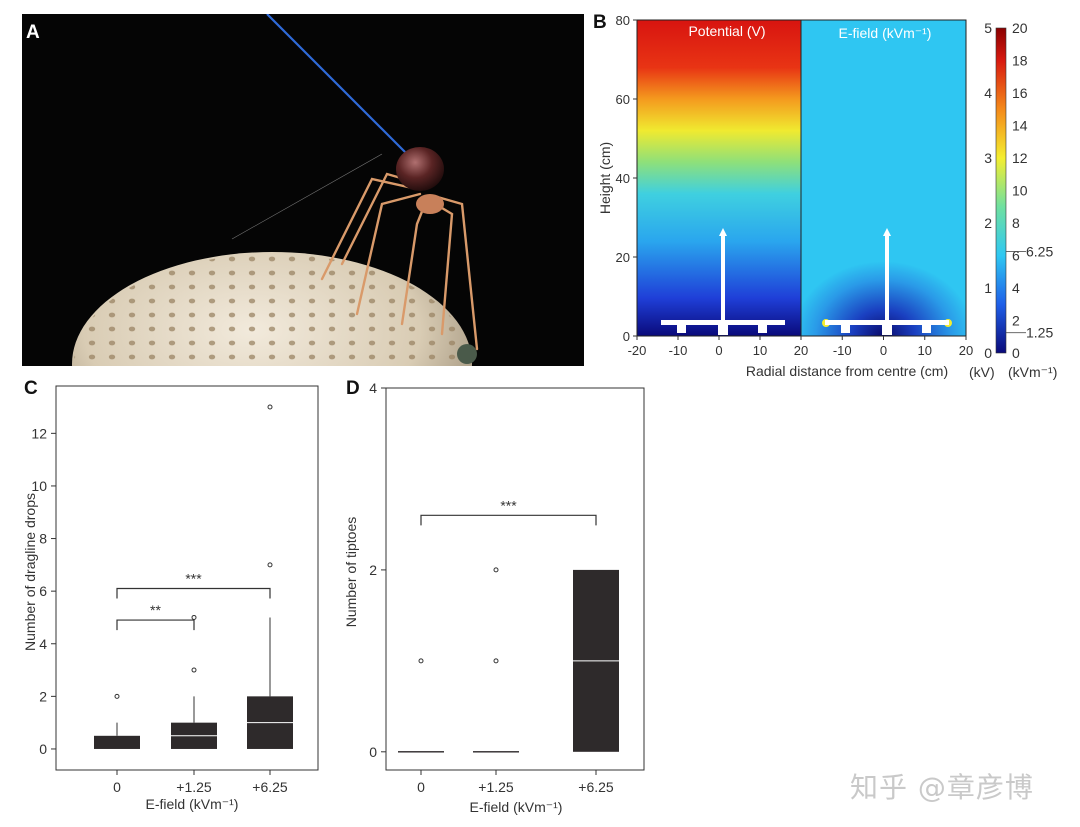 The width and height of the screenshot is (1080, 827). Describe the element at coordinates (885, 33) in the screenshot. I see `efield-subtitle: E-field (kVm⁻¹)` at that location.